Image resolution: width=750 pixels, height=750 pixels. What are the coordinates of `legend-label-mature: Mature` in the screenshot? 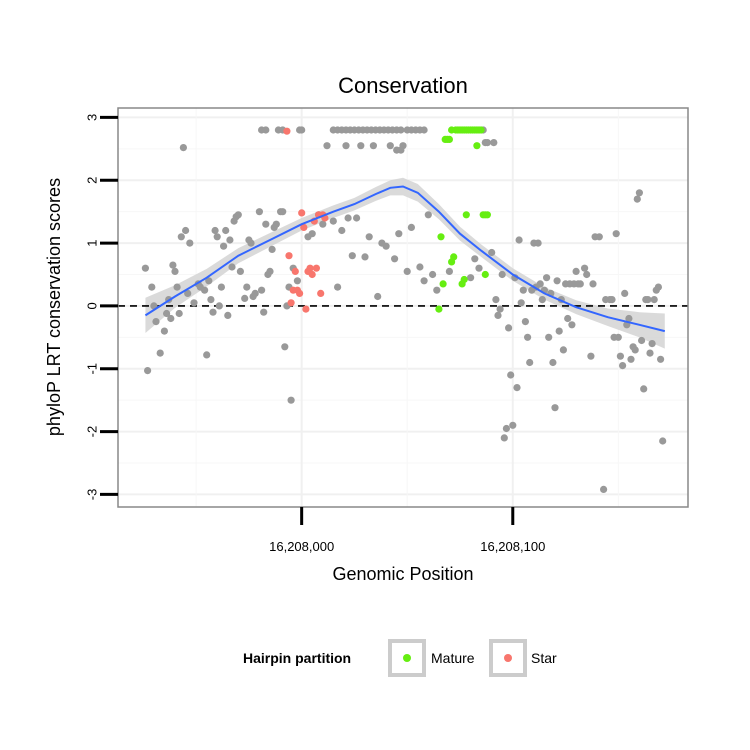 It's located at (453, 658).